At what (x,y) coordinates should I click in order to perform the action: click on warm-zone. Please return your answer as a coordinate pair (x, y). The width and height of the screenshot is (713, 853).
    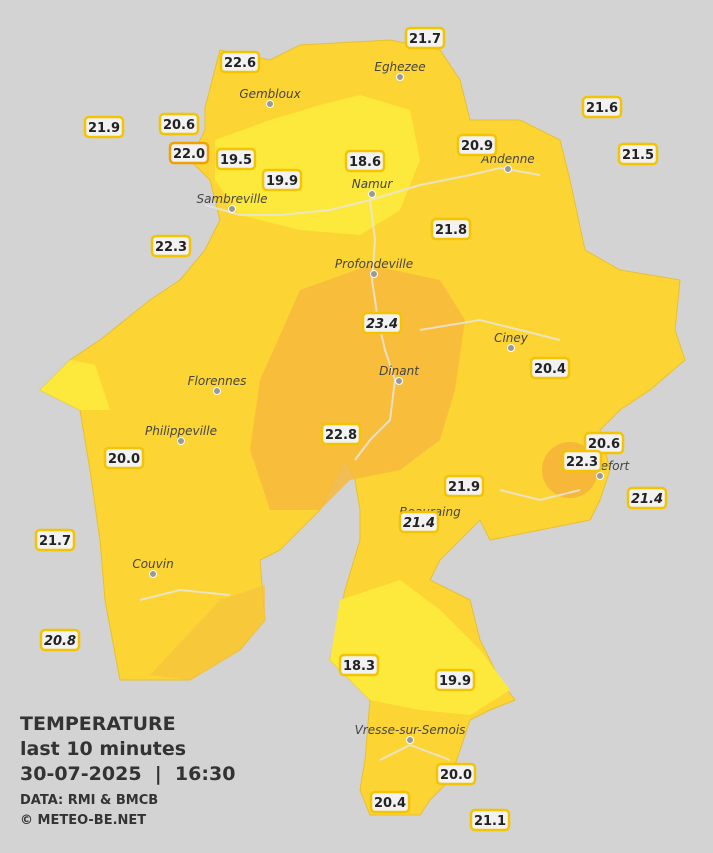
    Looking at the image, I should click on (357, 387).